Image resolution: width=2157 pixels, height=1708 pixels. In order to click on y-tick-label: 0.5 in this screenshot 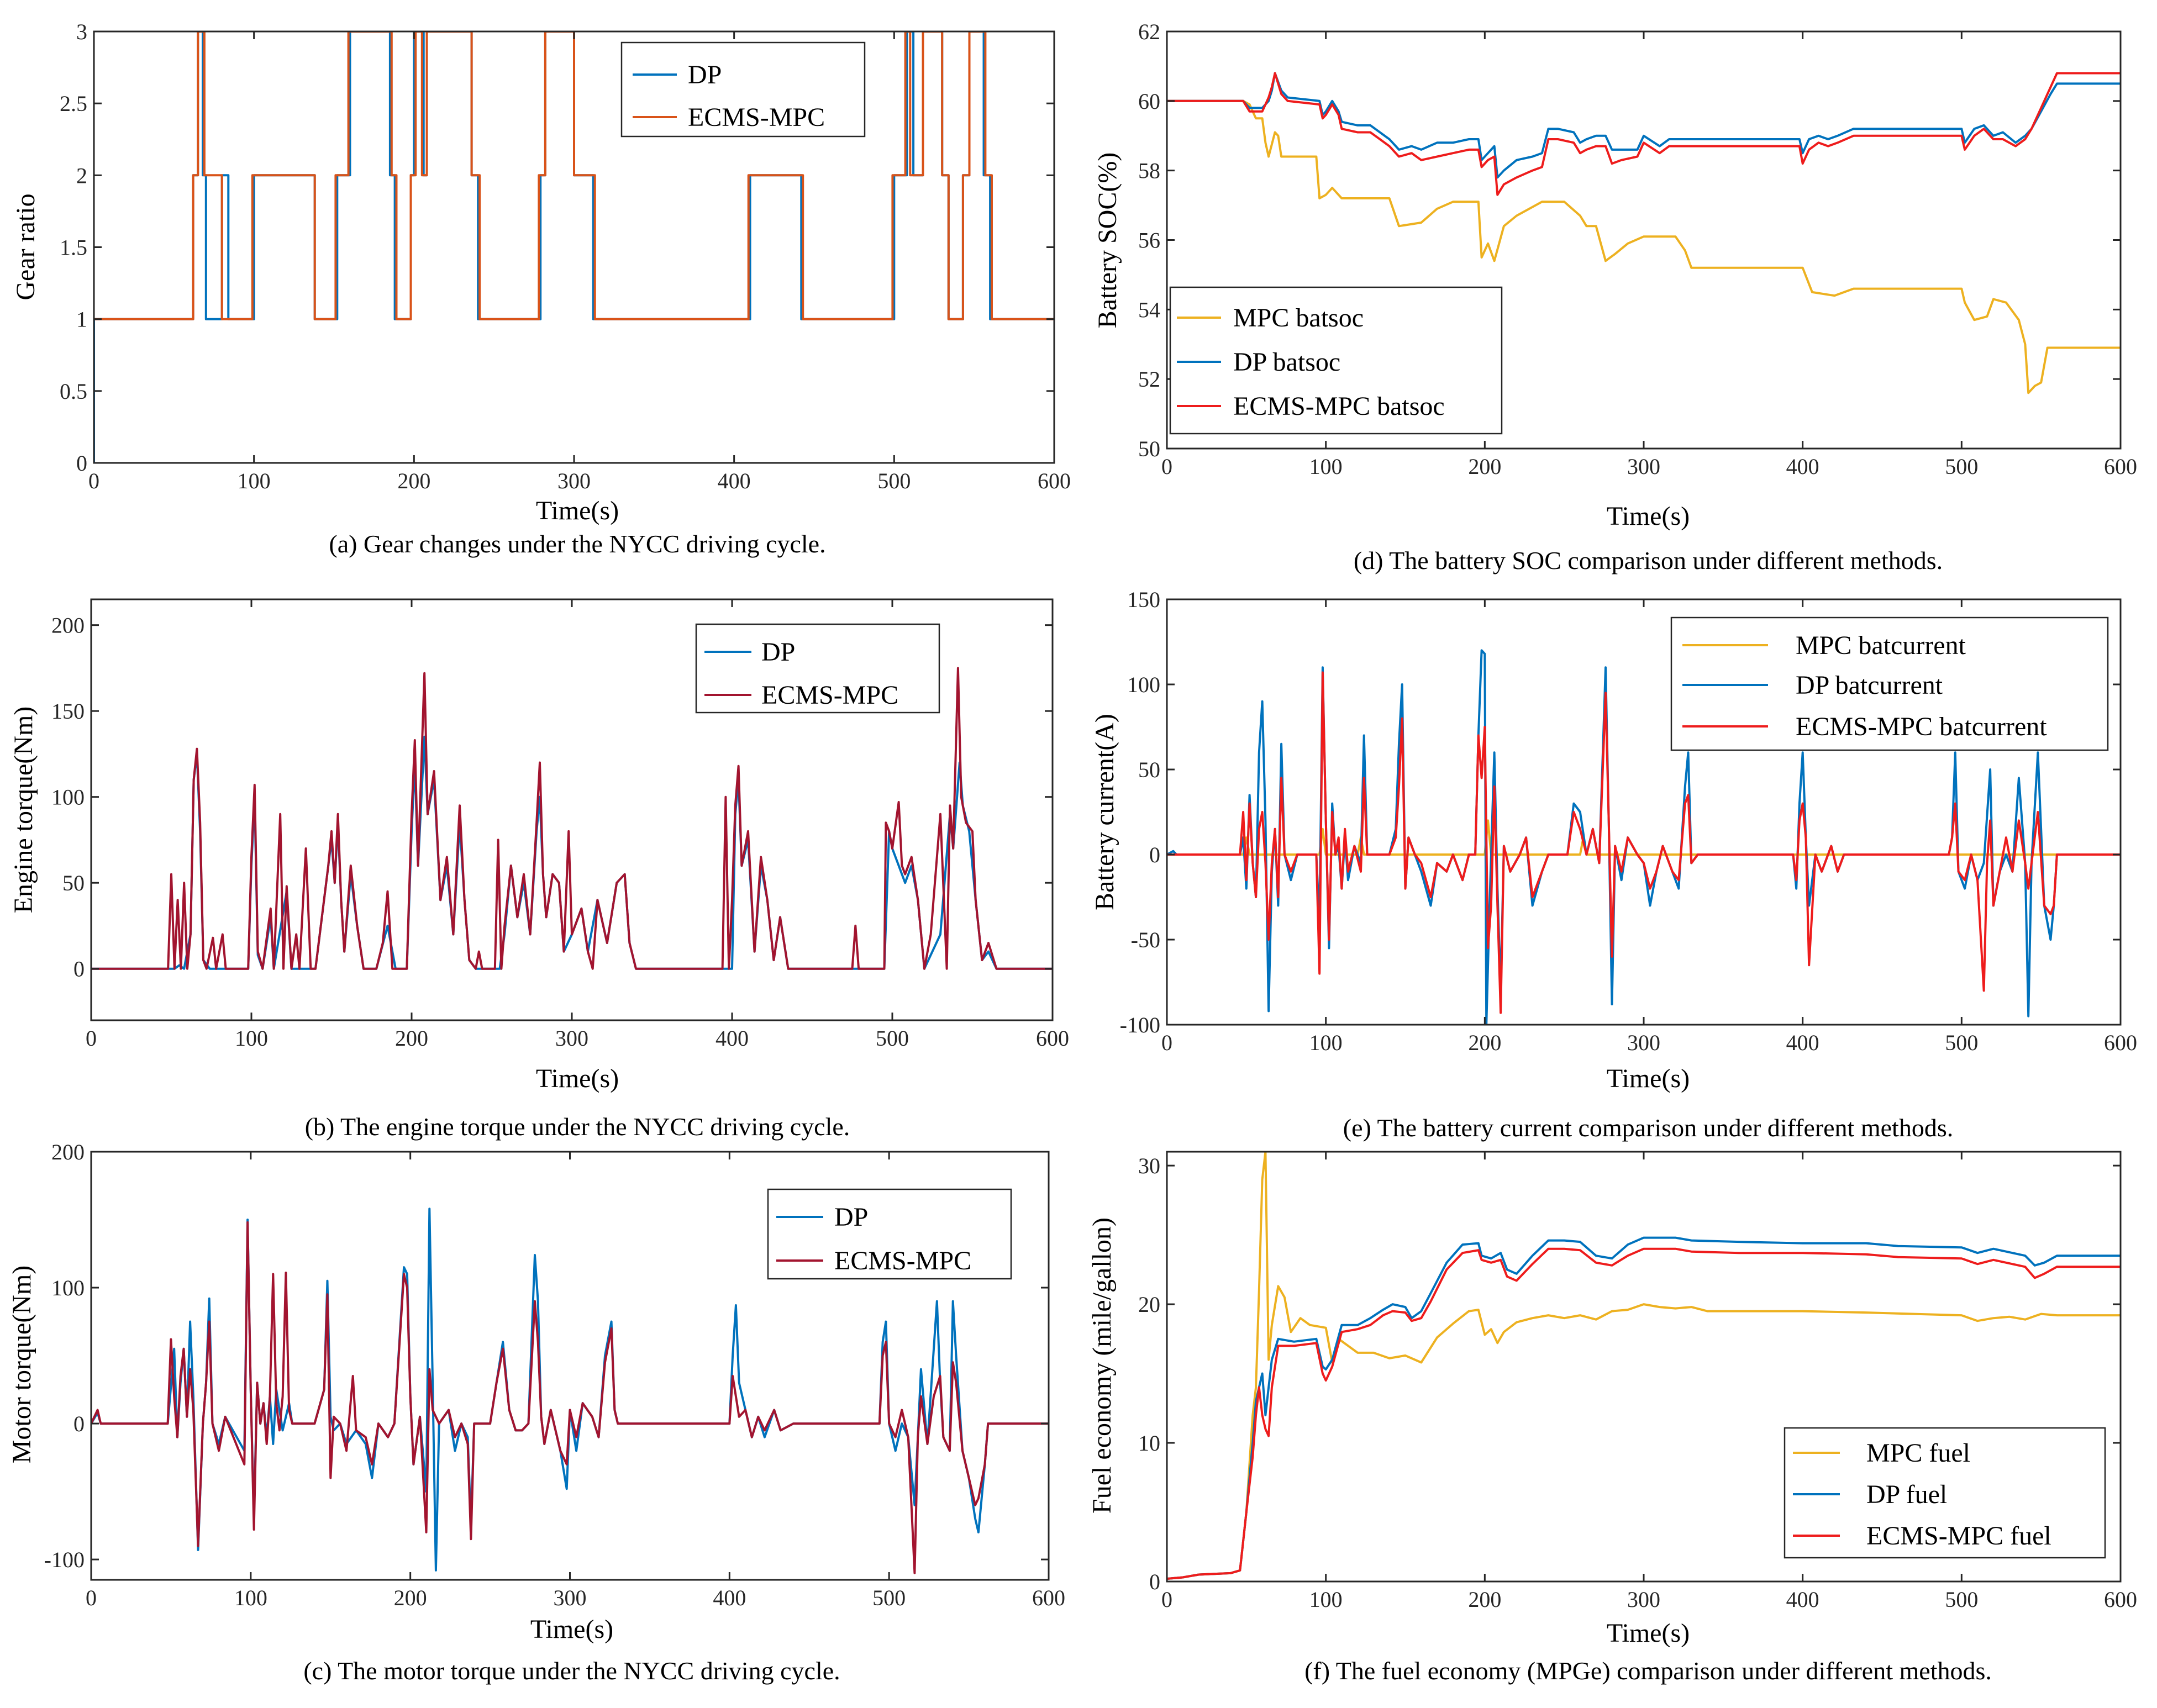, I will do `click(73, 391)`.